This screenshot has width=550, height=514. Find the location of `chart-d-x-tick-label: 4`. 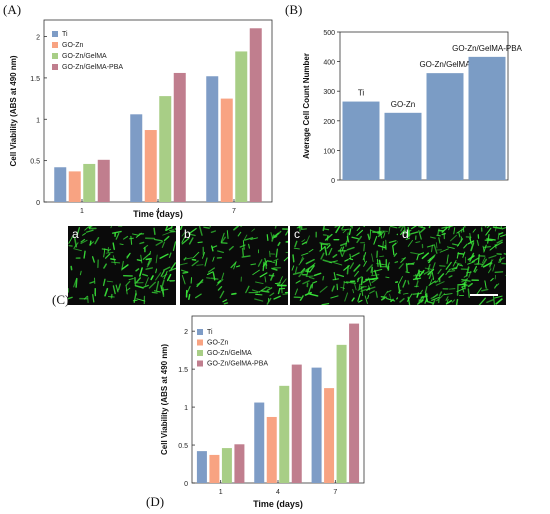

chart-d-x-tick-label: 4 is located at coordinates (278, 492).